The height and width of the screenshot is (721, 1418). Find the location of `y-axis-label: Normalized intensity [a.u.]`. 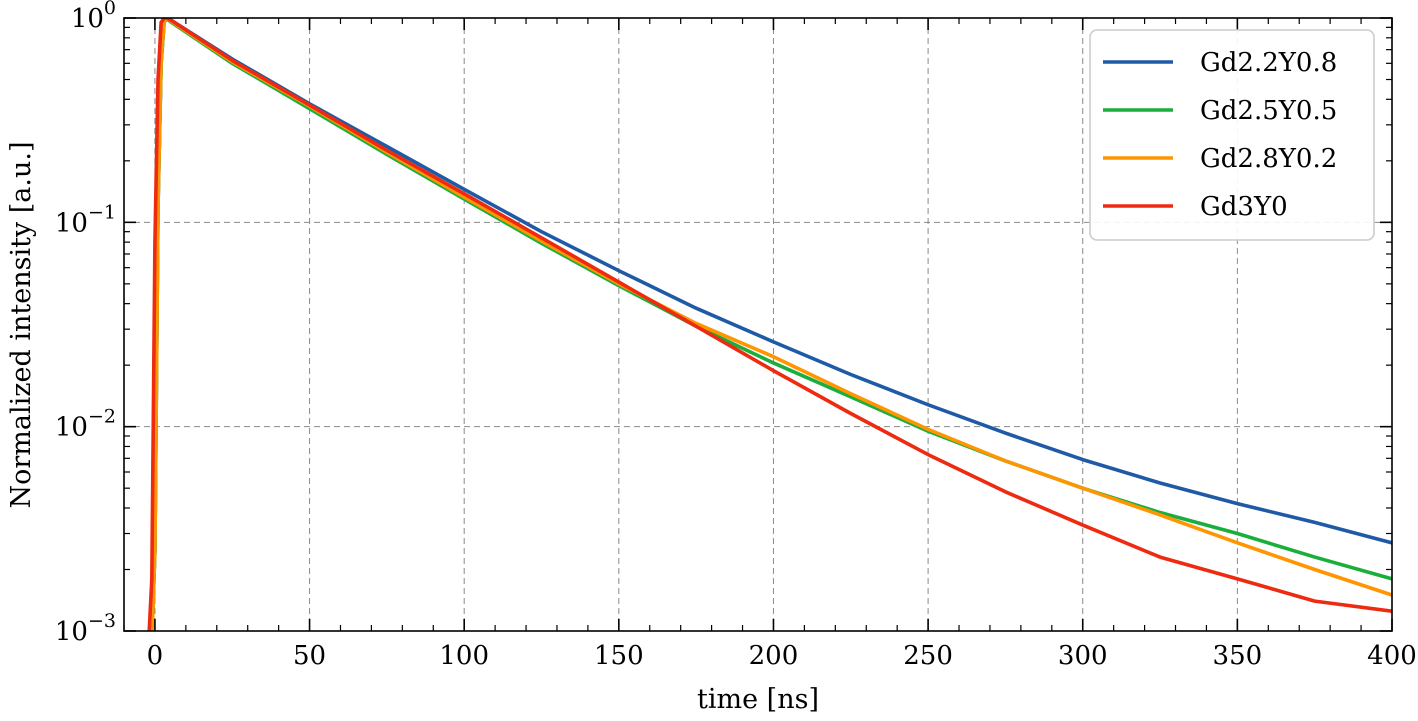

y-axis-label: Normalized intensity [a.u.] is located at coordinates (21, 325).